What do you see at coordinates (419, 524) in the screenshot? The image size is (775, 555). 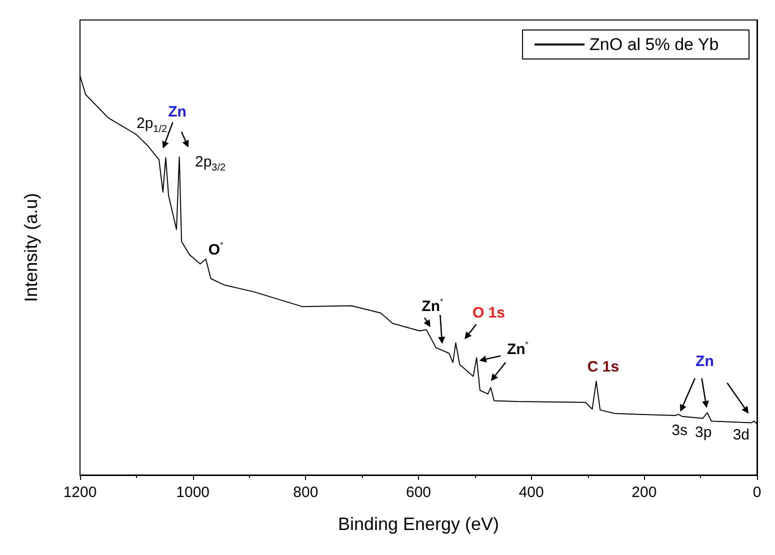 I see `x-axis-title: Binding Energy (eV)` at bounding box center [419, 524].